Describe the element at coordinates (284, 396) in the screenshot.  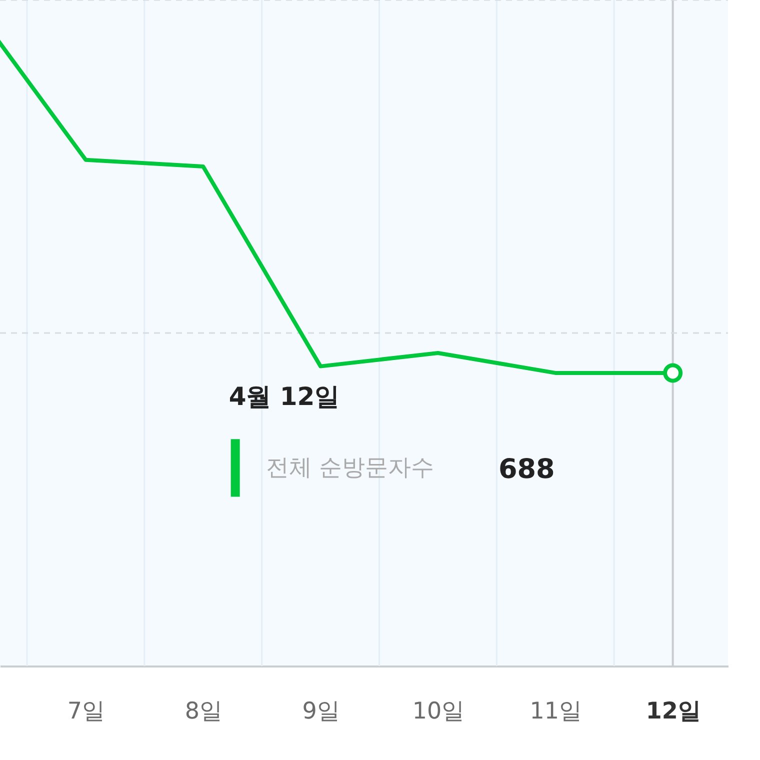
I see `legend-title: 4월 12일` at that location.